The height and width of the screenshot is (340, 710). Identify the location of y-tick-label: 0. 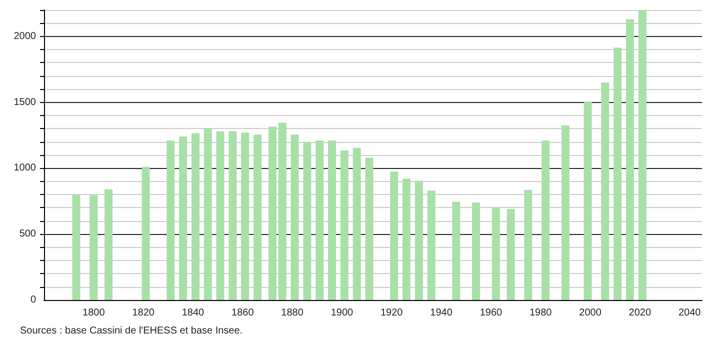
(33, 300).